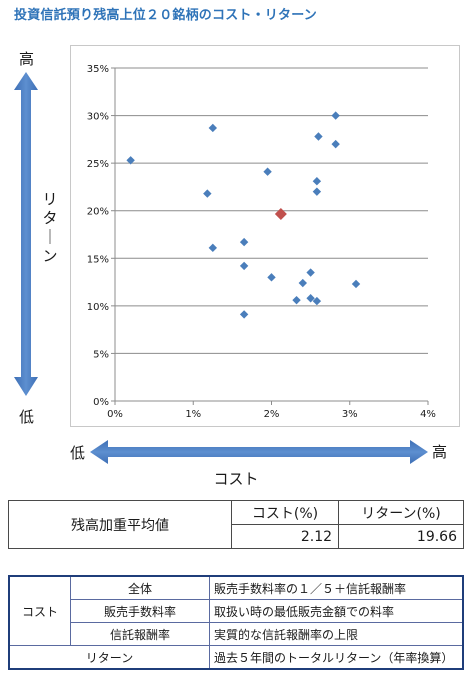 The image size is (472, 682). Describe the element at coordinates (401, 512) in the screenshot. I see `return-header: リターン(%)` at that location.